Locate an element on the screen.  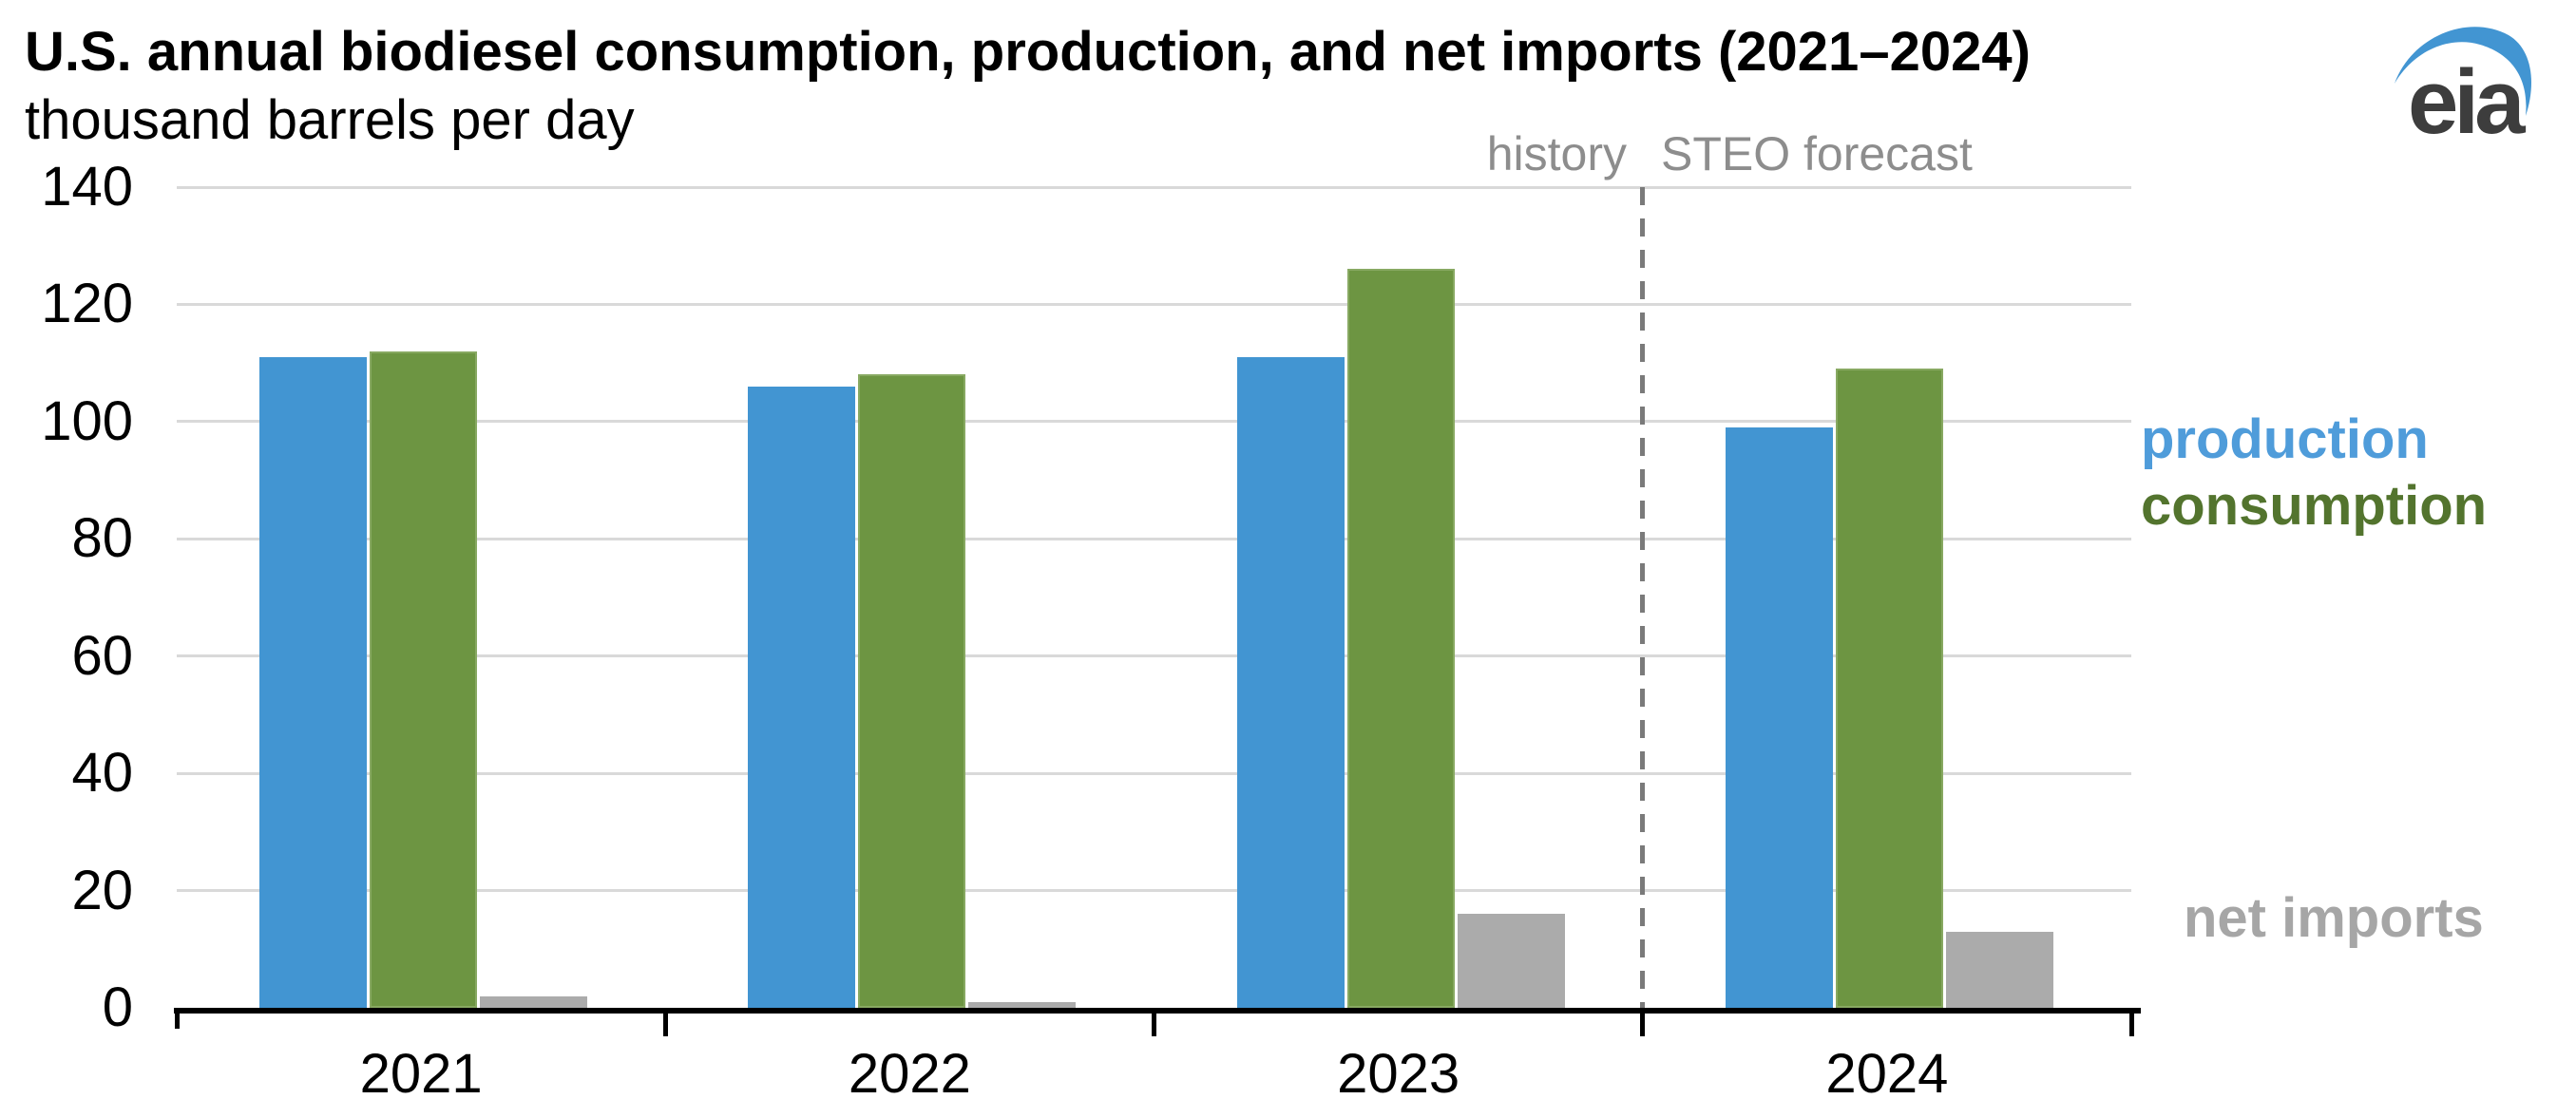
eia-logo-graphic: eia is located at coordinates (2463, 90).